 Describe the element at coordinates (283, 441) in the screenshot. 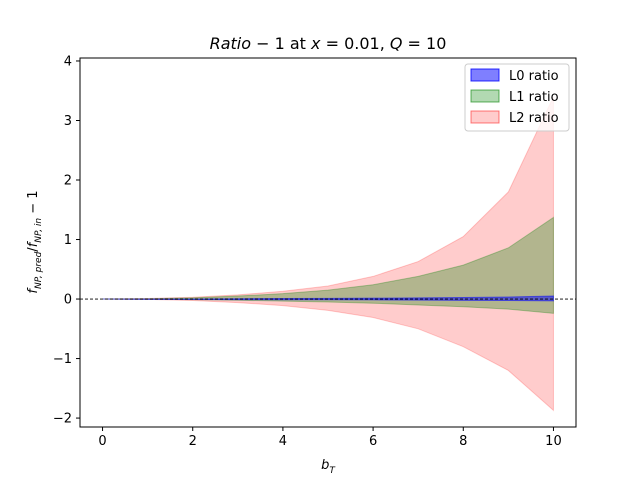

I see `x-tick-label: 4` at that location.